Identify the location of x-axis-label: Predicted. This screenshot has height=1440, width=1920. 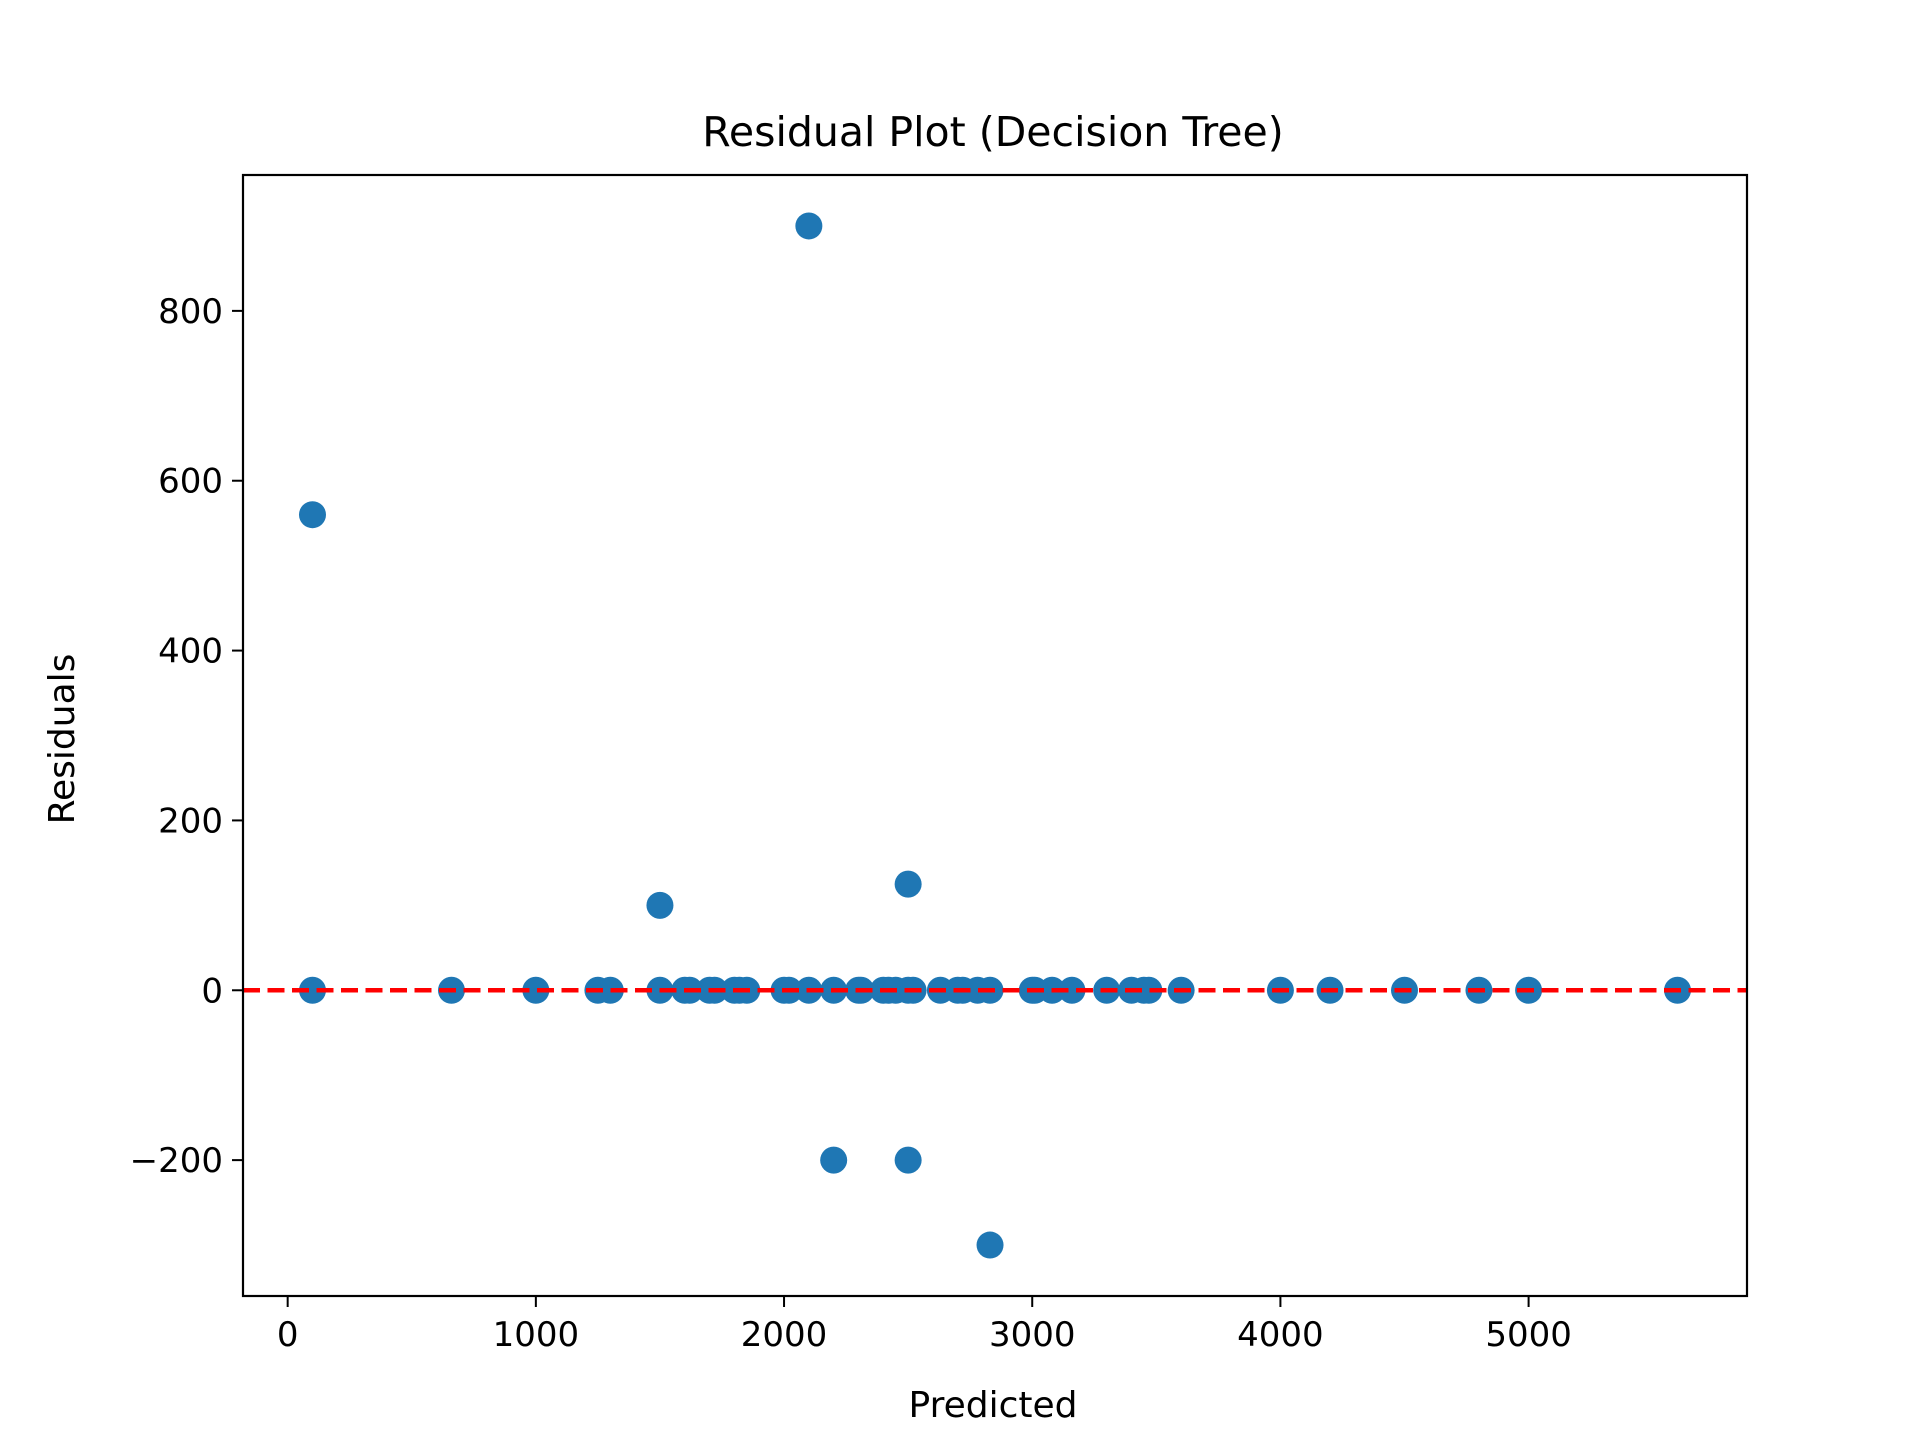
(993, 1405).